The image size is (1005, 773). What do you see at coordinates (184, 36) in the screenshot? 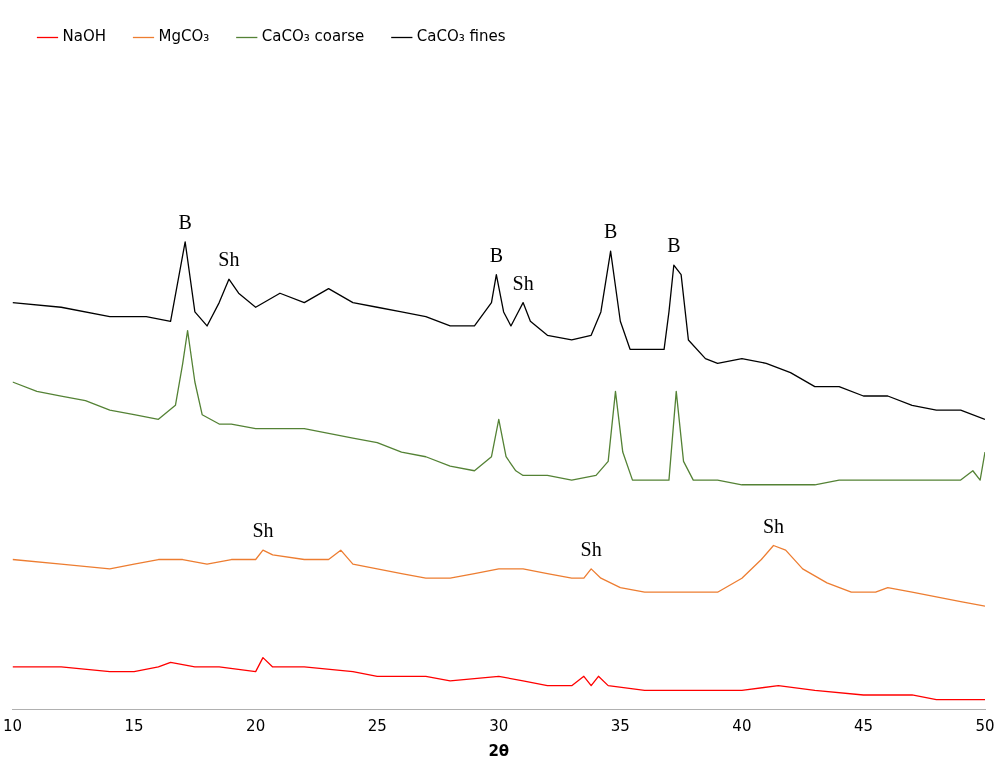
I see `legend-label: MgCO₃` at bounding box center [184, 36].